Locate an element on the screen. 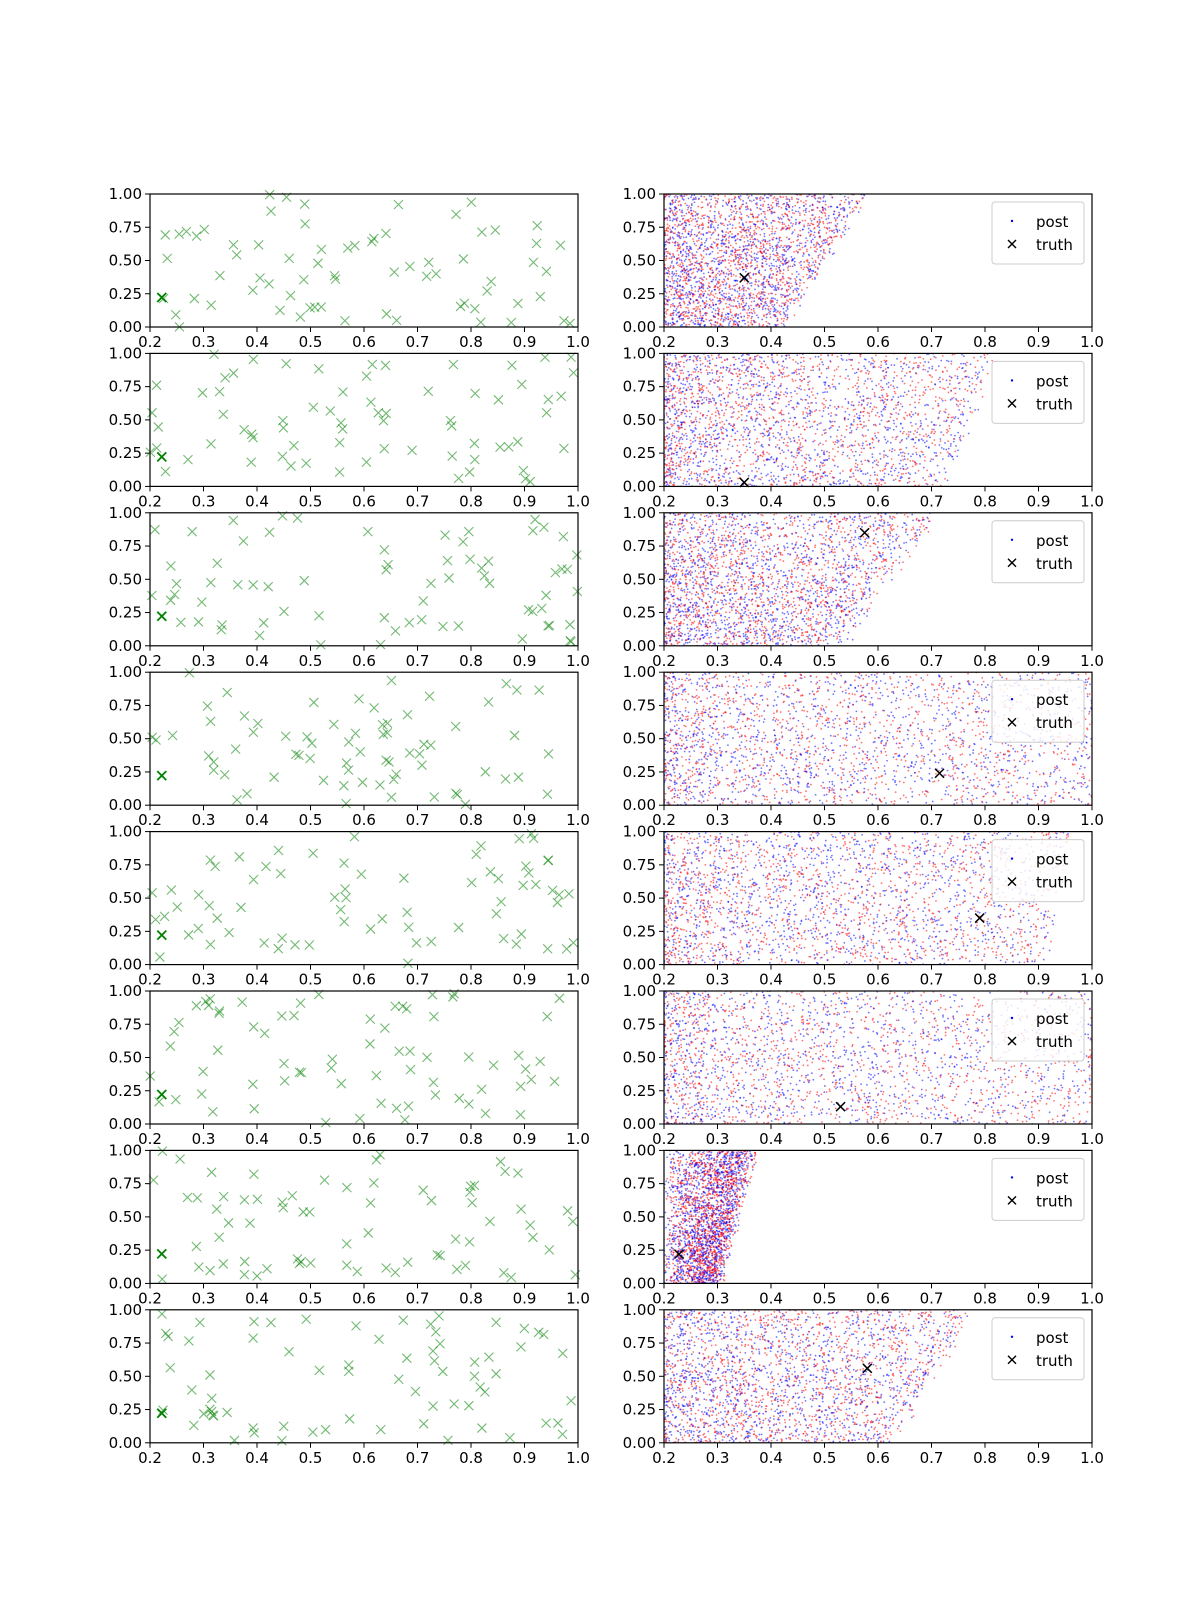  y-tick-label: 0.50 is located at coordinates (639, 420).